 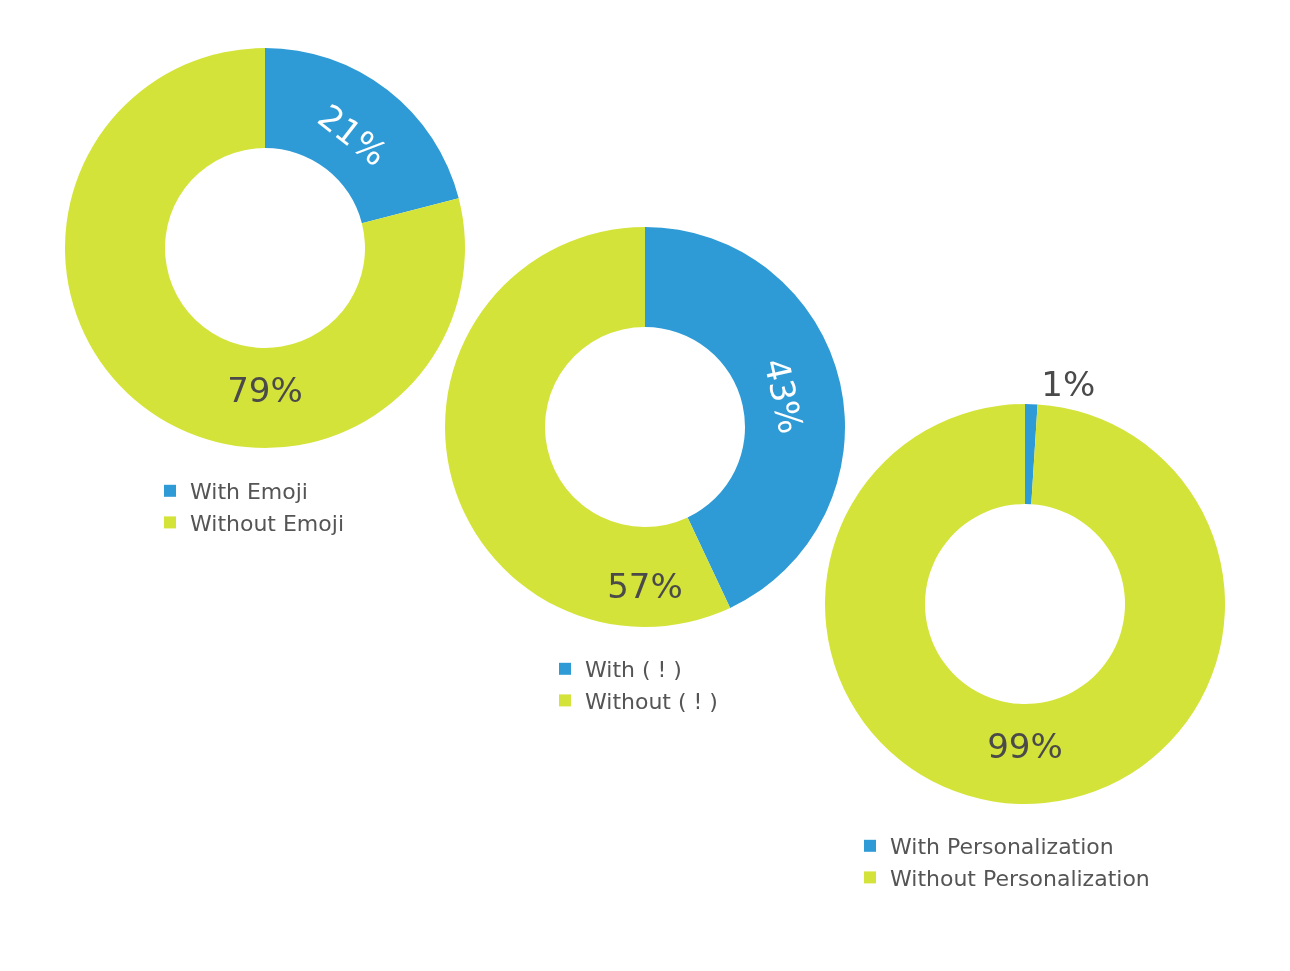 What do you see at coordinates (784, 396) in the screenshot?
I see `data-label: 43%` at bounding box center [784, 396].